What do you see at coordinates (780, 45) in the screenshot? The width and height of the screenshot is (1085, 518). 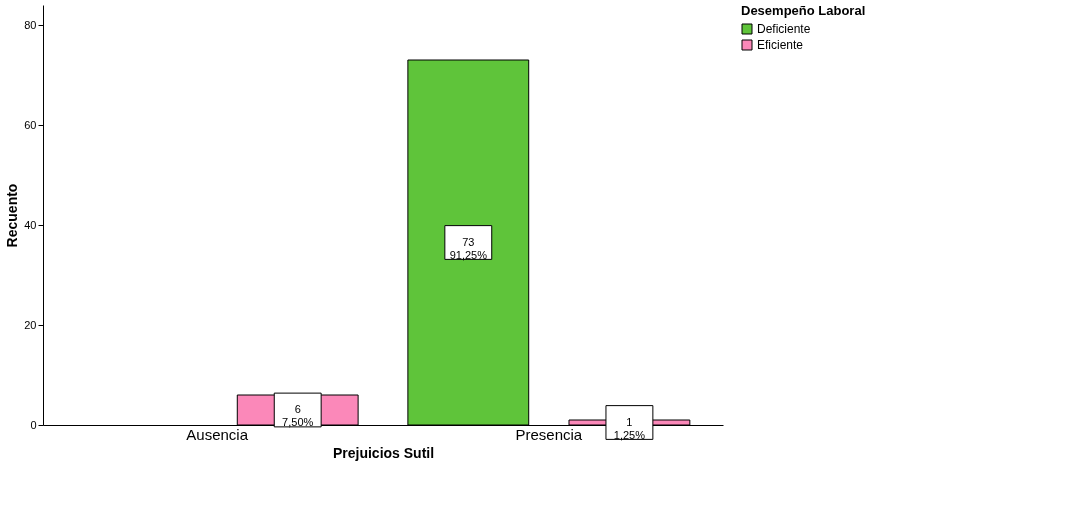 I see `legend-label: Eficiente` at bounding box center [780, 45].